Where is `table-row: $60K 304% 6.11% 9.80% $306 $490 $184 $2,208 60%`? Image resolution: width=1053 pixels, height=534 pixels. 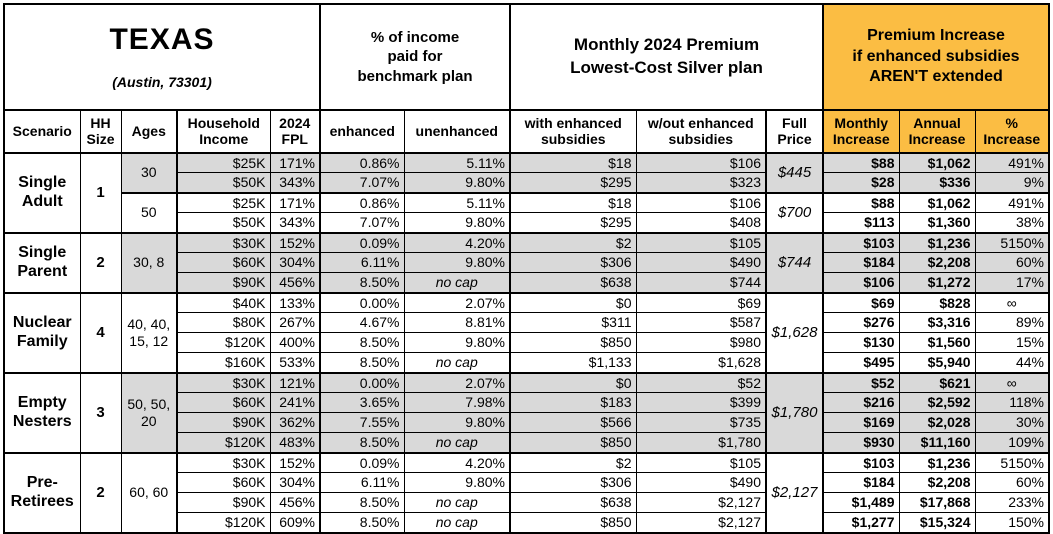 table-row: $60K 304% 6.11% 9.80% $306 $490 $184 $2,208 60% is located at coordinates (527, 263).